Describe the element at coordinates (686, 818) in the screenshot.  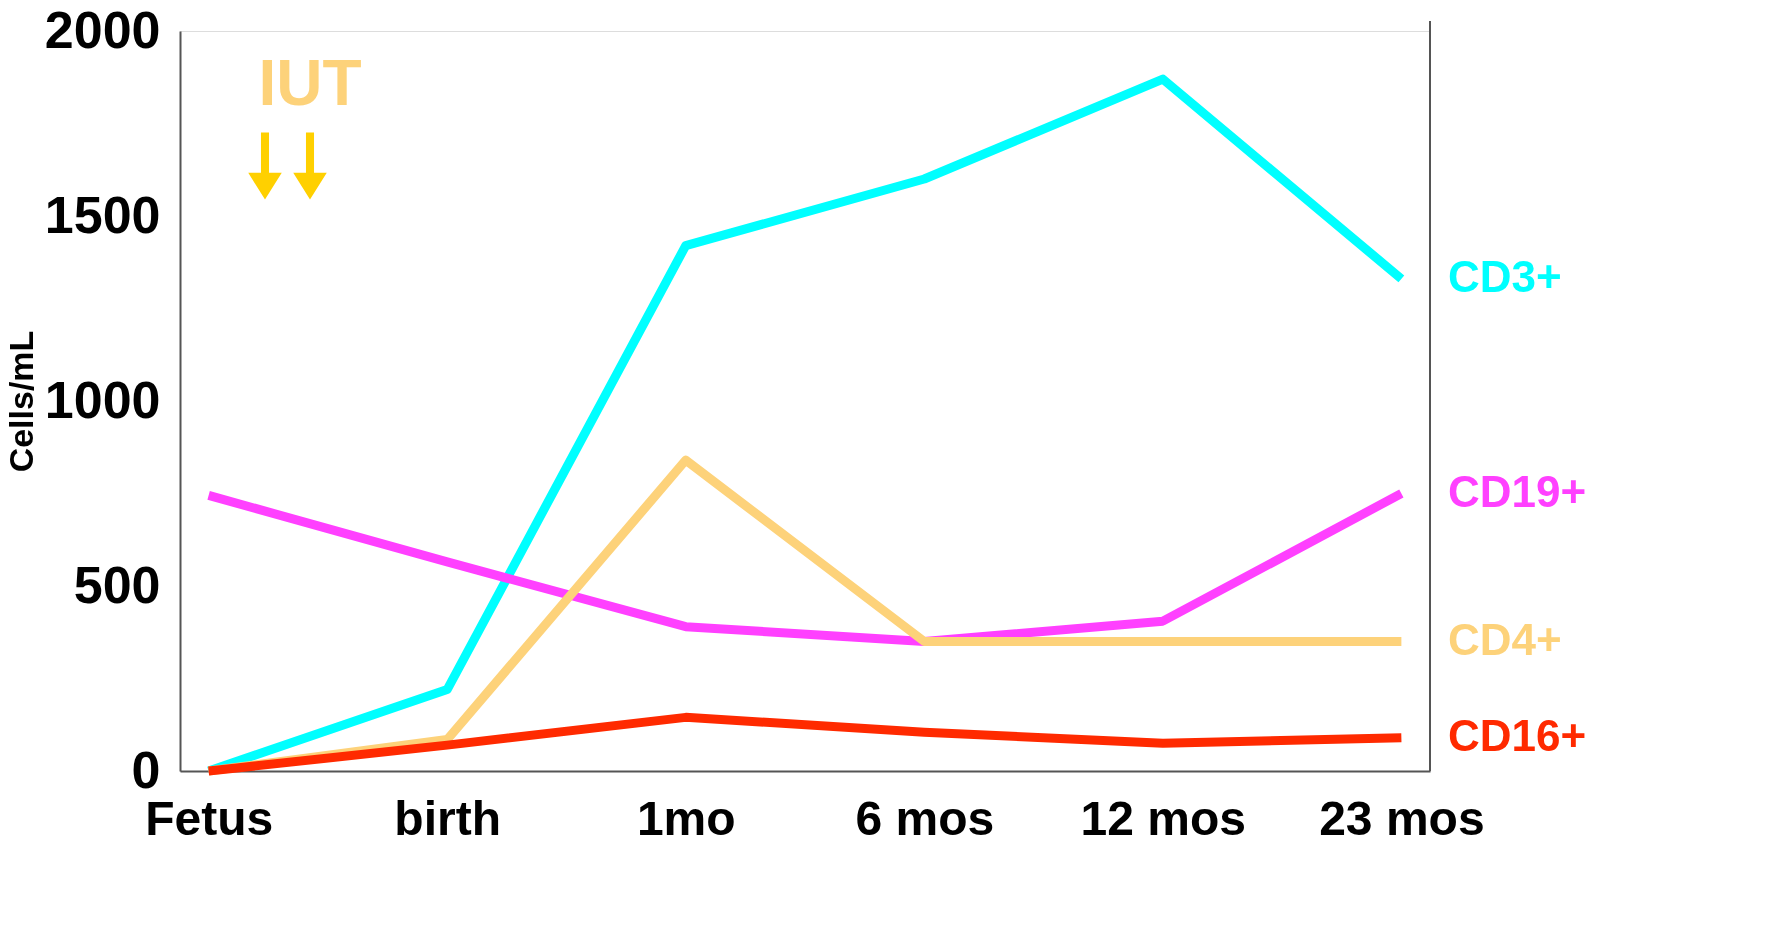
I see `x-tick-label: 1mo` at that location.